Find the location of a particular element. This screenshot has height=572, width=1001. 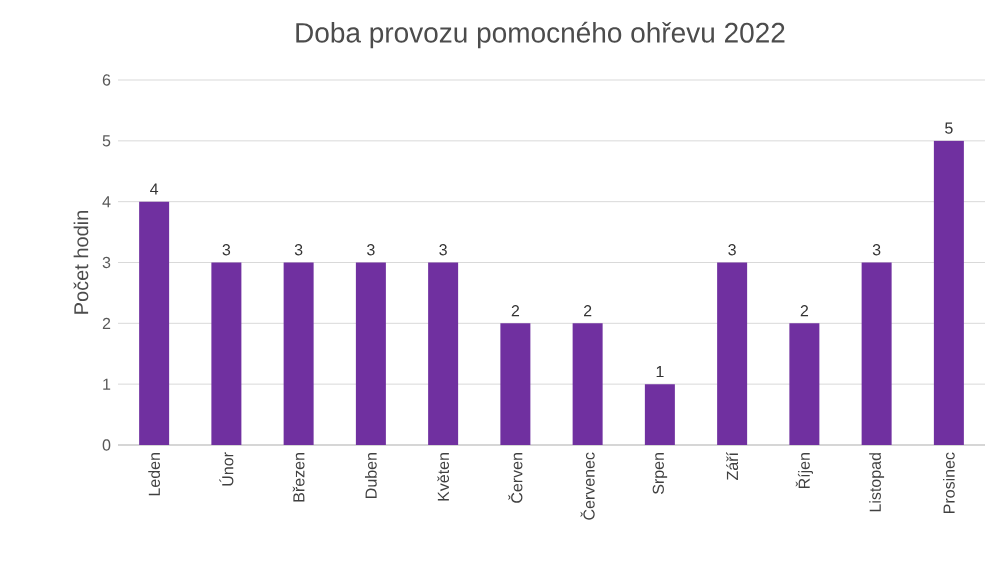

x-tick-label: Prosinec is located at coordinates (948, 482).